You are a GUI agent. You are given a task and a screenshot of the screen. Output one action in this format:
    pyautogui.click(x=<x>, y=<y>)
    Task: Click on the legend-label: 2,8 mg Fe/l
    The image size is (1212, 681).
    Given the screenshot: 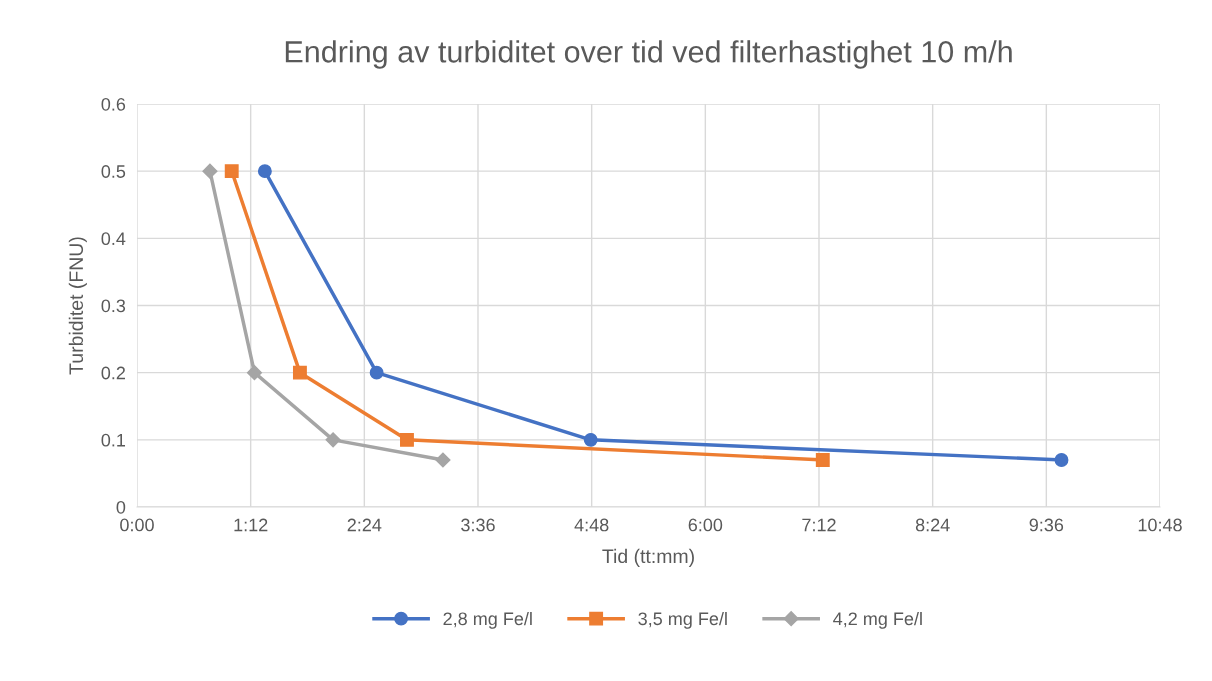 What is the action you would take?
    pyautogui.click(x=487, y=620)
    